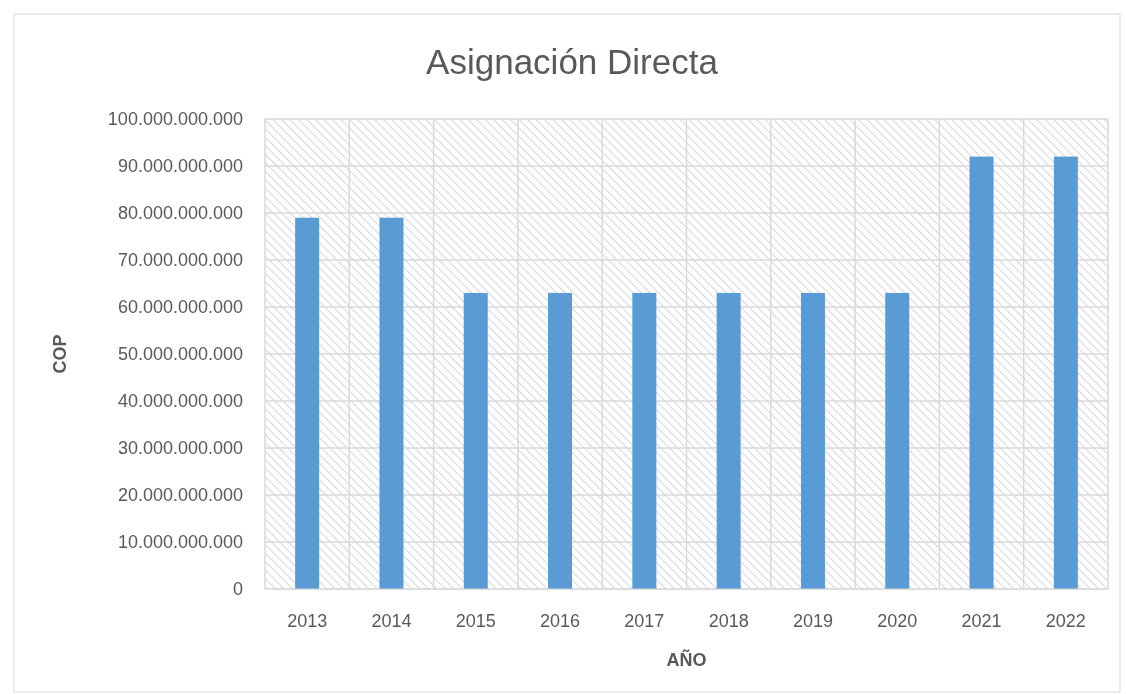 This screenshot has height=694, width=1126. I want to click on x-tick-label: 2017, so click(644, 621).